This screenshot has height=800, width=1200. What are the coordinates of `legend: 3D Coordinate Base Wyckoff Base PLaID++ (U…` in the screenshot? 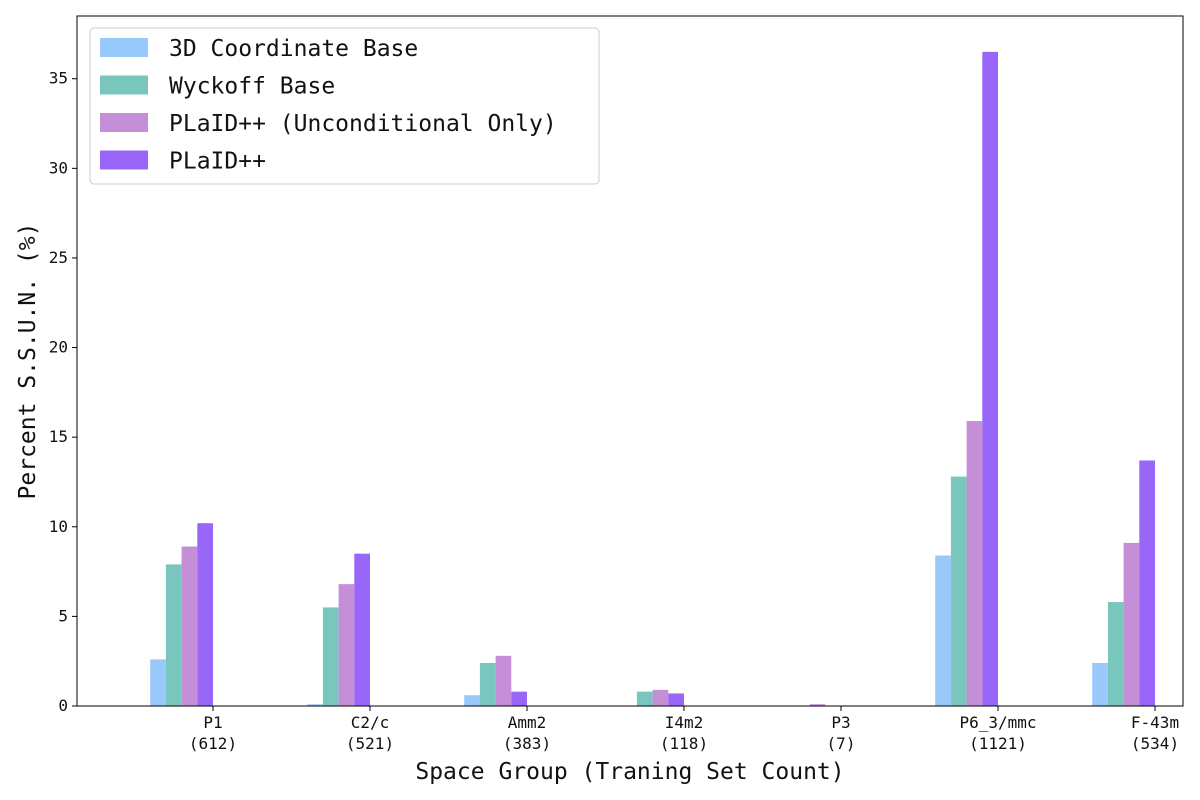 It's located at (344, 106).